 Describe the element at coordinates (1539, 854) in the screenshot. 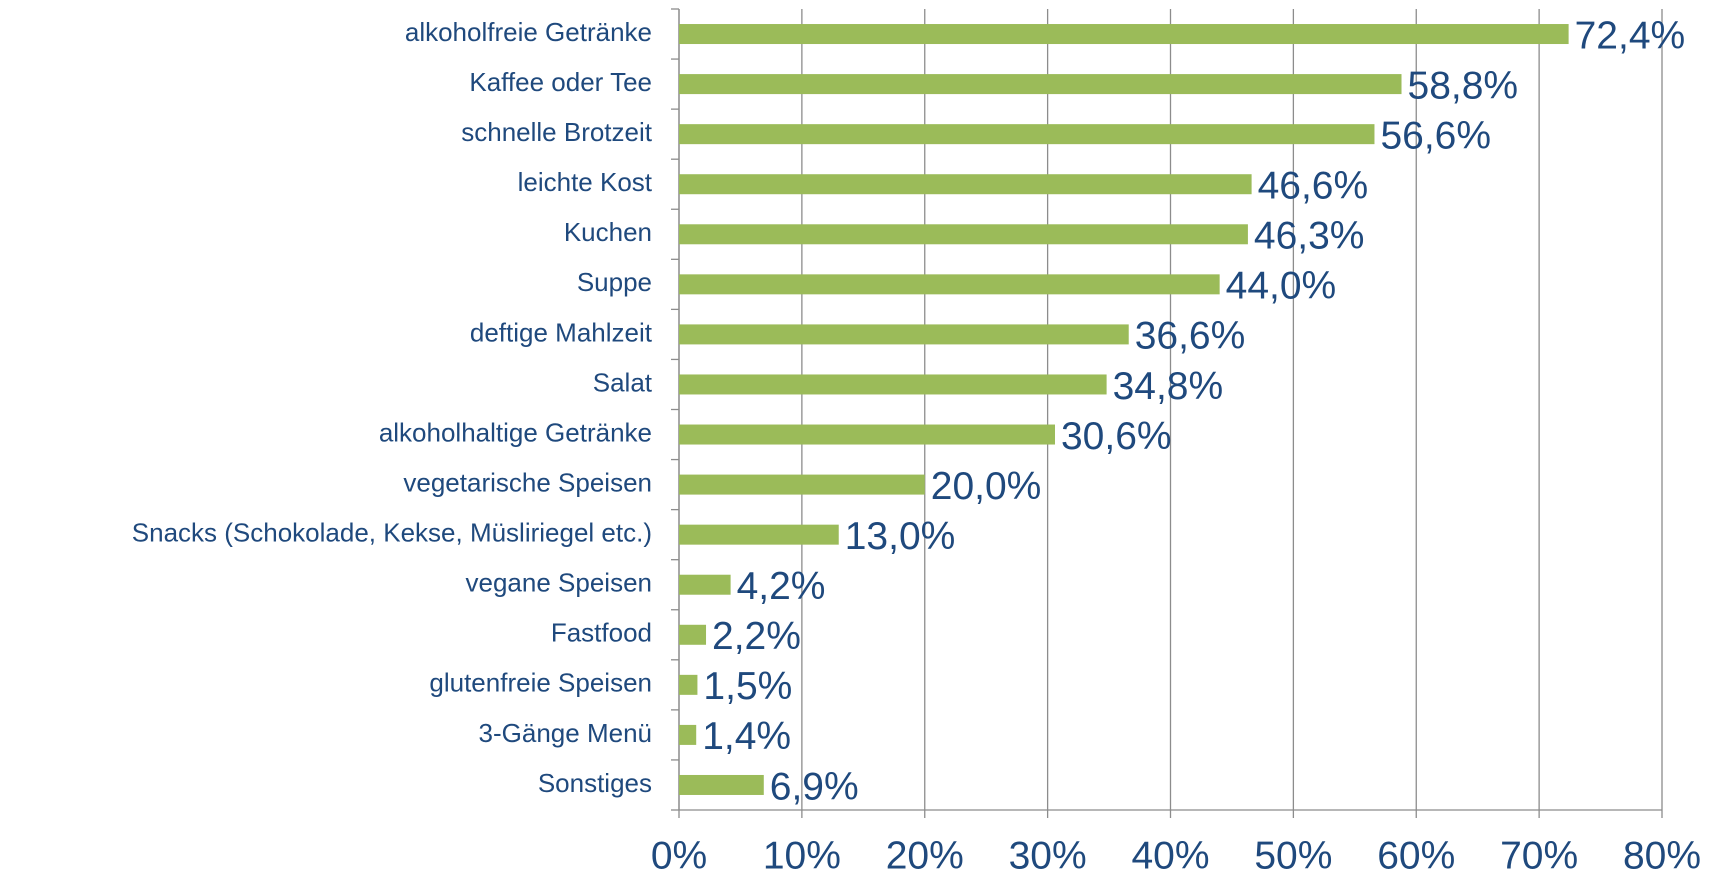

I see `x-tick-label: 70%` at that location.